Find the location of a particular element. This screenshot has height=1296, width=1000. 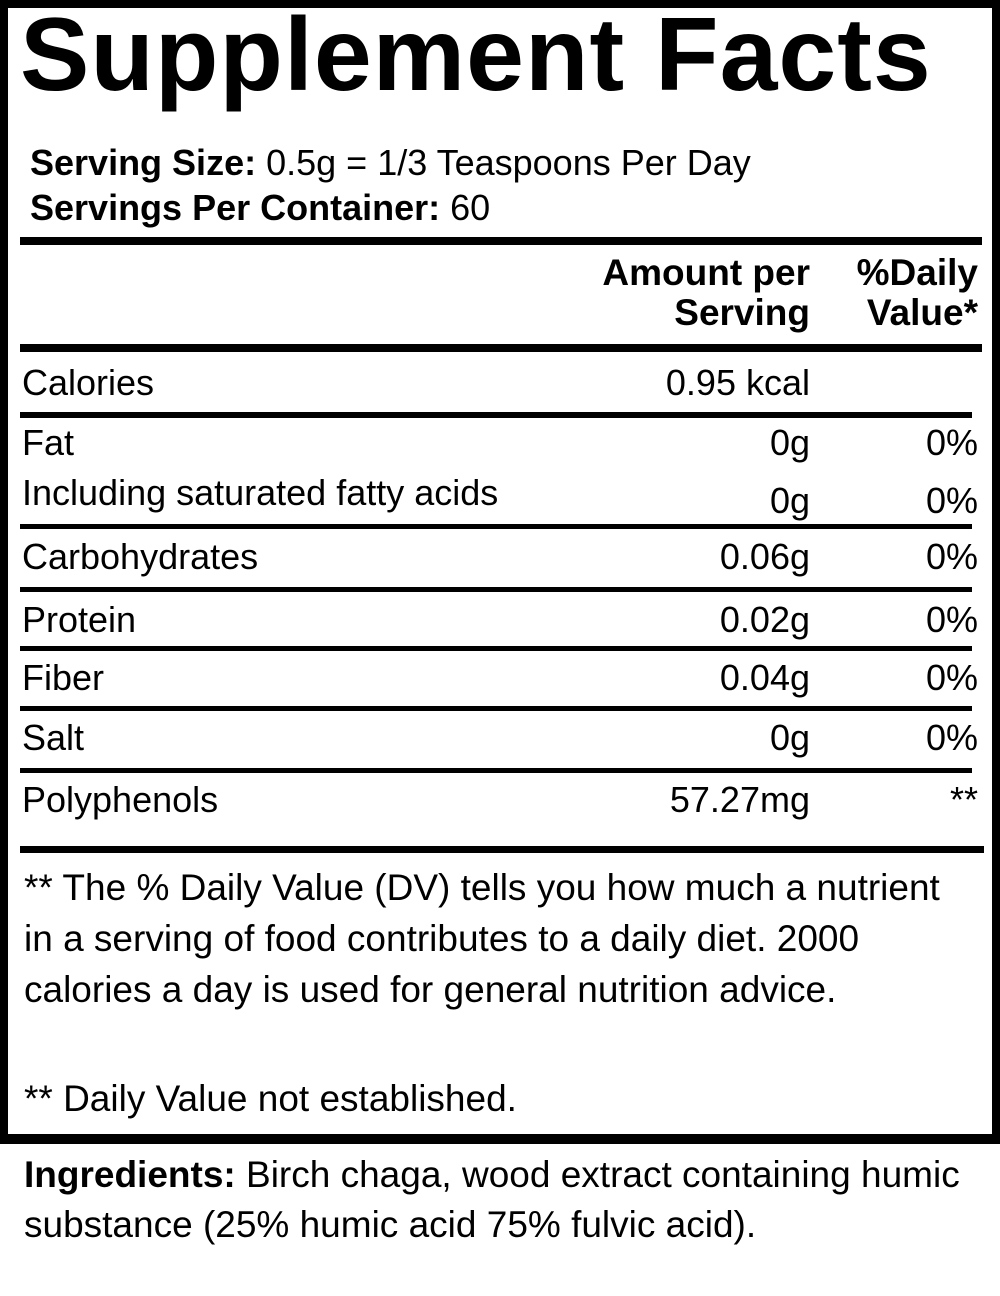

servings-per-container-value: 60 is located at coordinates (470, 207).